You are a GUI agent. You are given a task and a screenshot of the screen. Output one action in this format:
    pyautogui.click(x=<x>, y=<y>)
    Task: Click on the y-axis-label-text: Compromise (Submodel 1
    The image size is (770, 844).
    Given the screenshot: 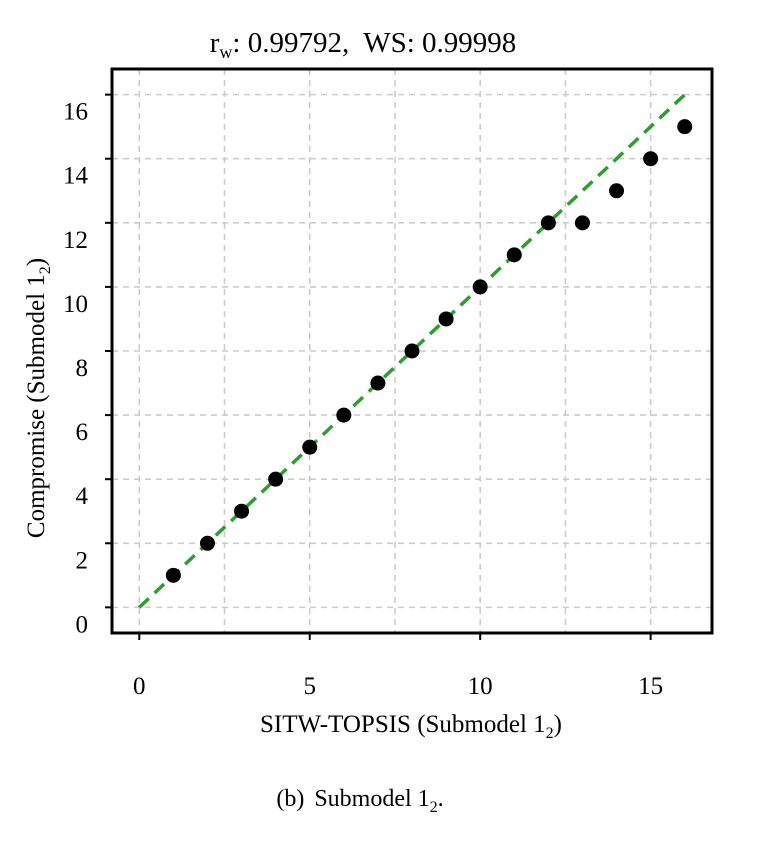 What is the action you would take?
    pyautogui.click(x=36, y=406)
    